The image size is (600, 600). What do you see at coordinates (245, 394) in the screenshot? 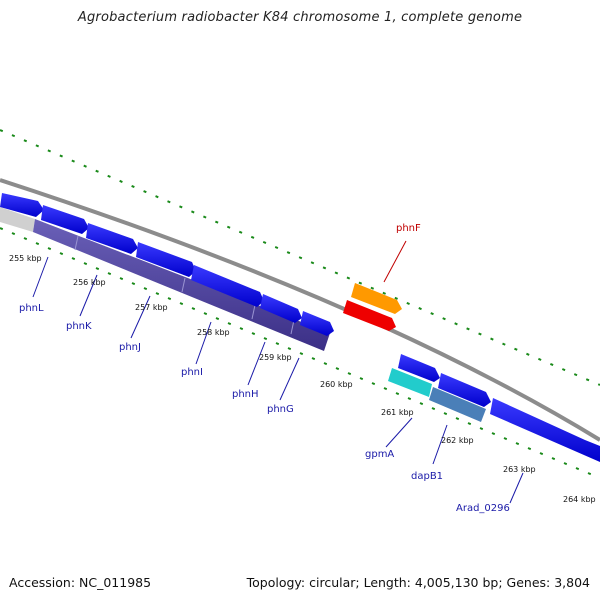
I see `gene-label-phnH: phnH` at bounding box center [245, 394].